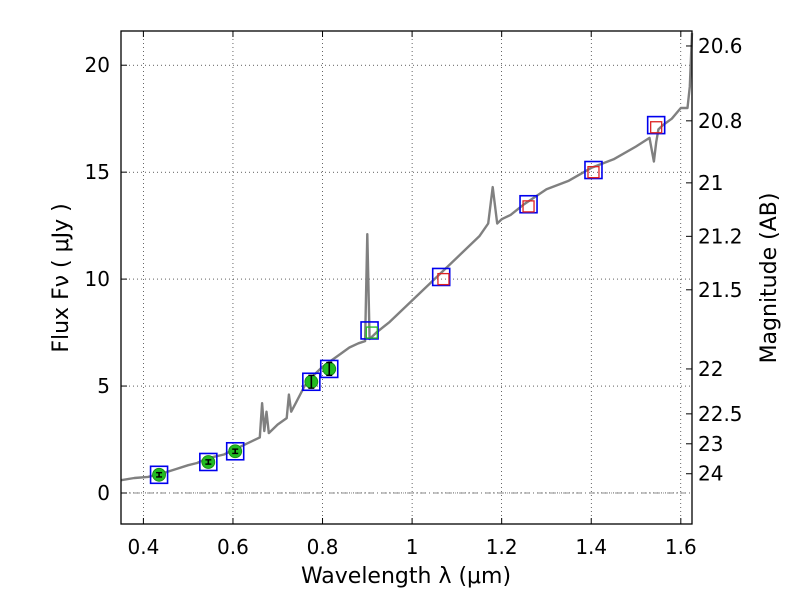 The height and width of the screenshot is (600, 800). Describe the element at coordinates (720, 236) in the screenshot. I see `magnitude-tick-label: 21.2` at that location.